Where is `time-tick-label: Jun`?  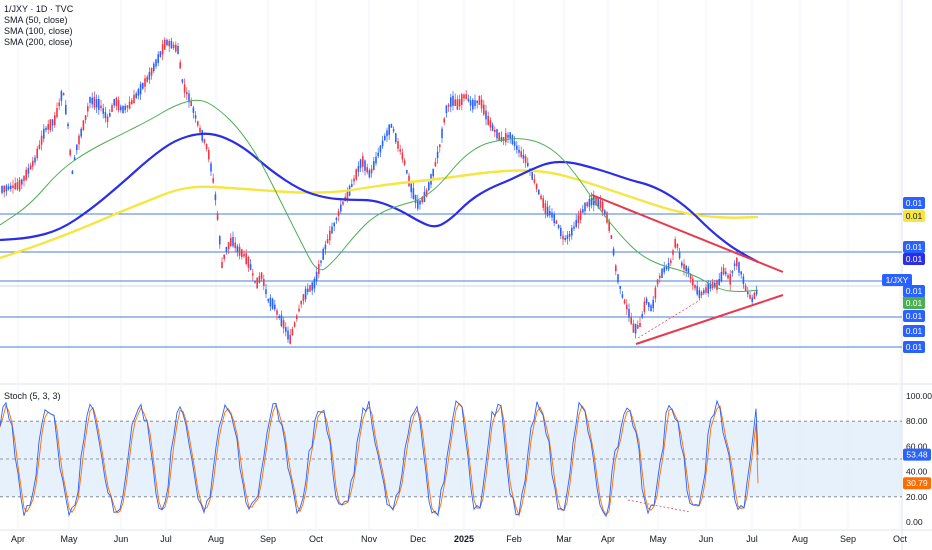
time-tick-label: Jun is located at coordinates (121, 539).